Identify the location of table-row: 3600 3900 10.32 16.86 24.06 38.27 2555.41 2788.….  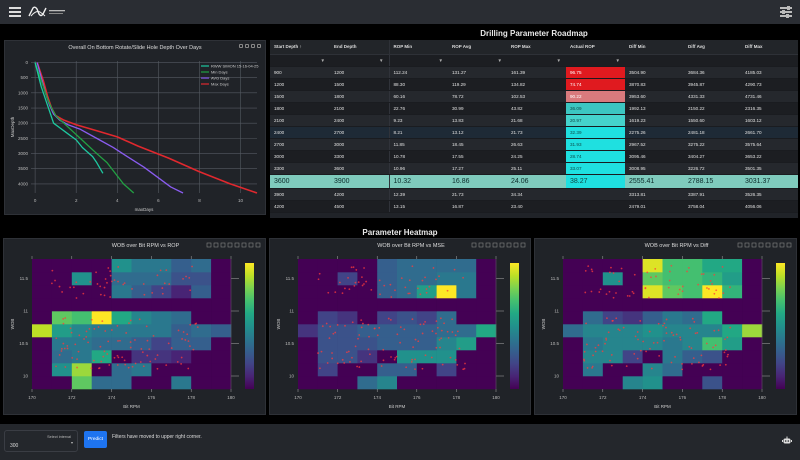
(534, 181).